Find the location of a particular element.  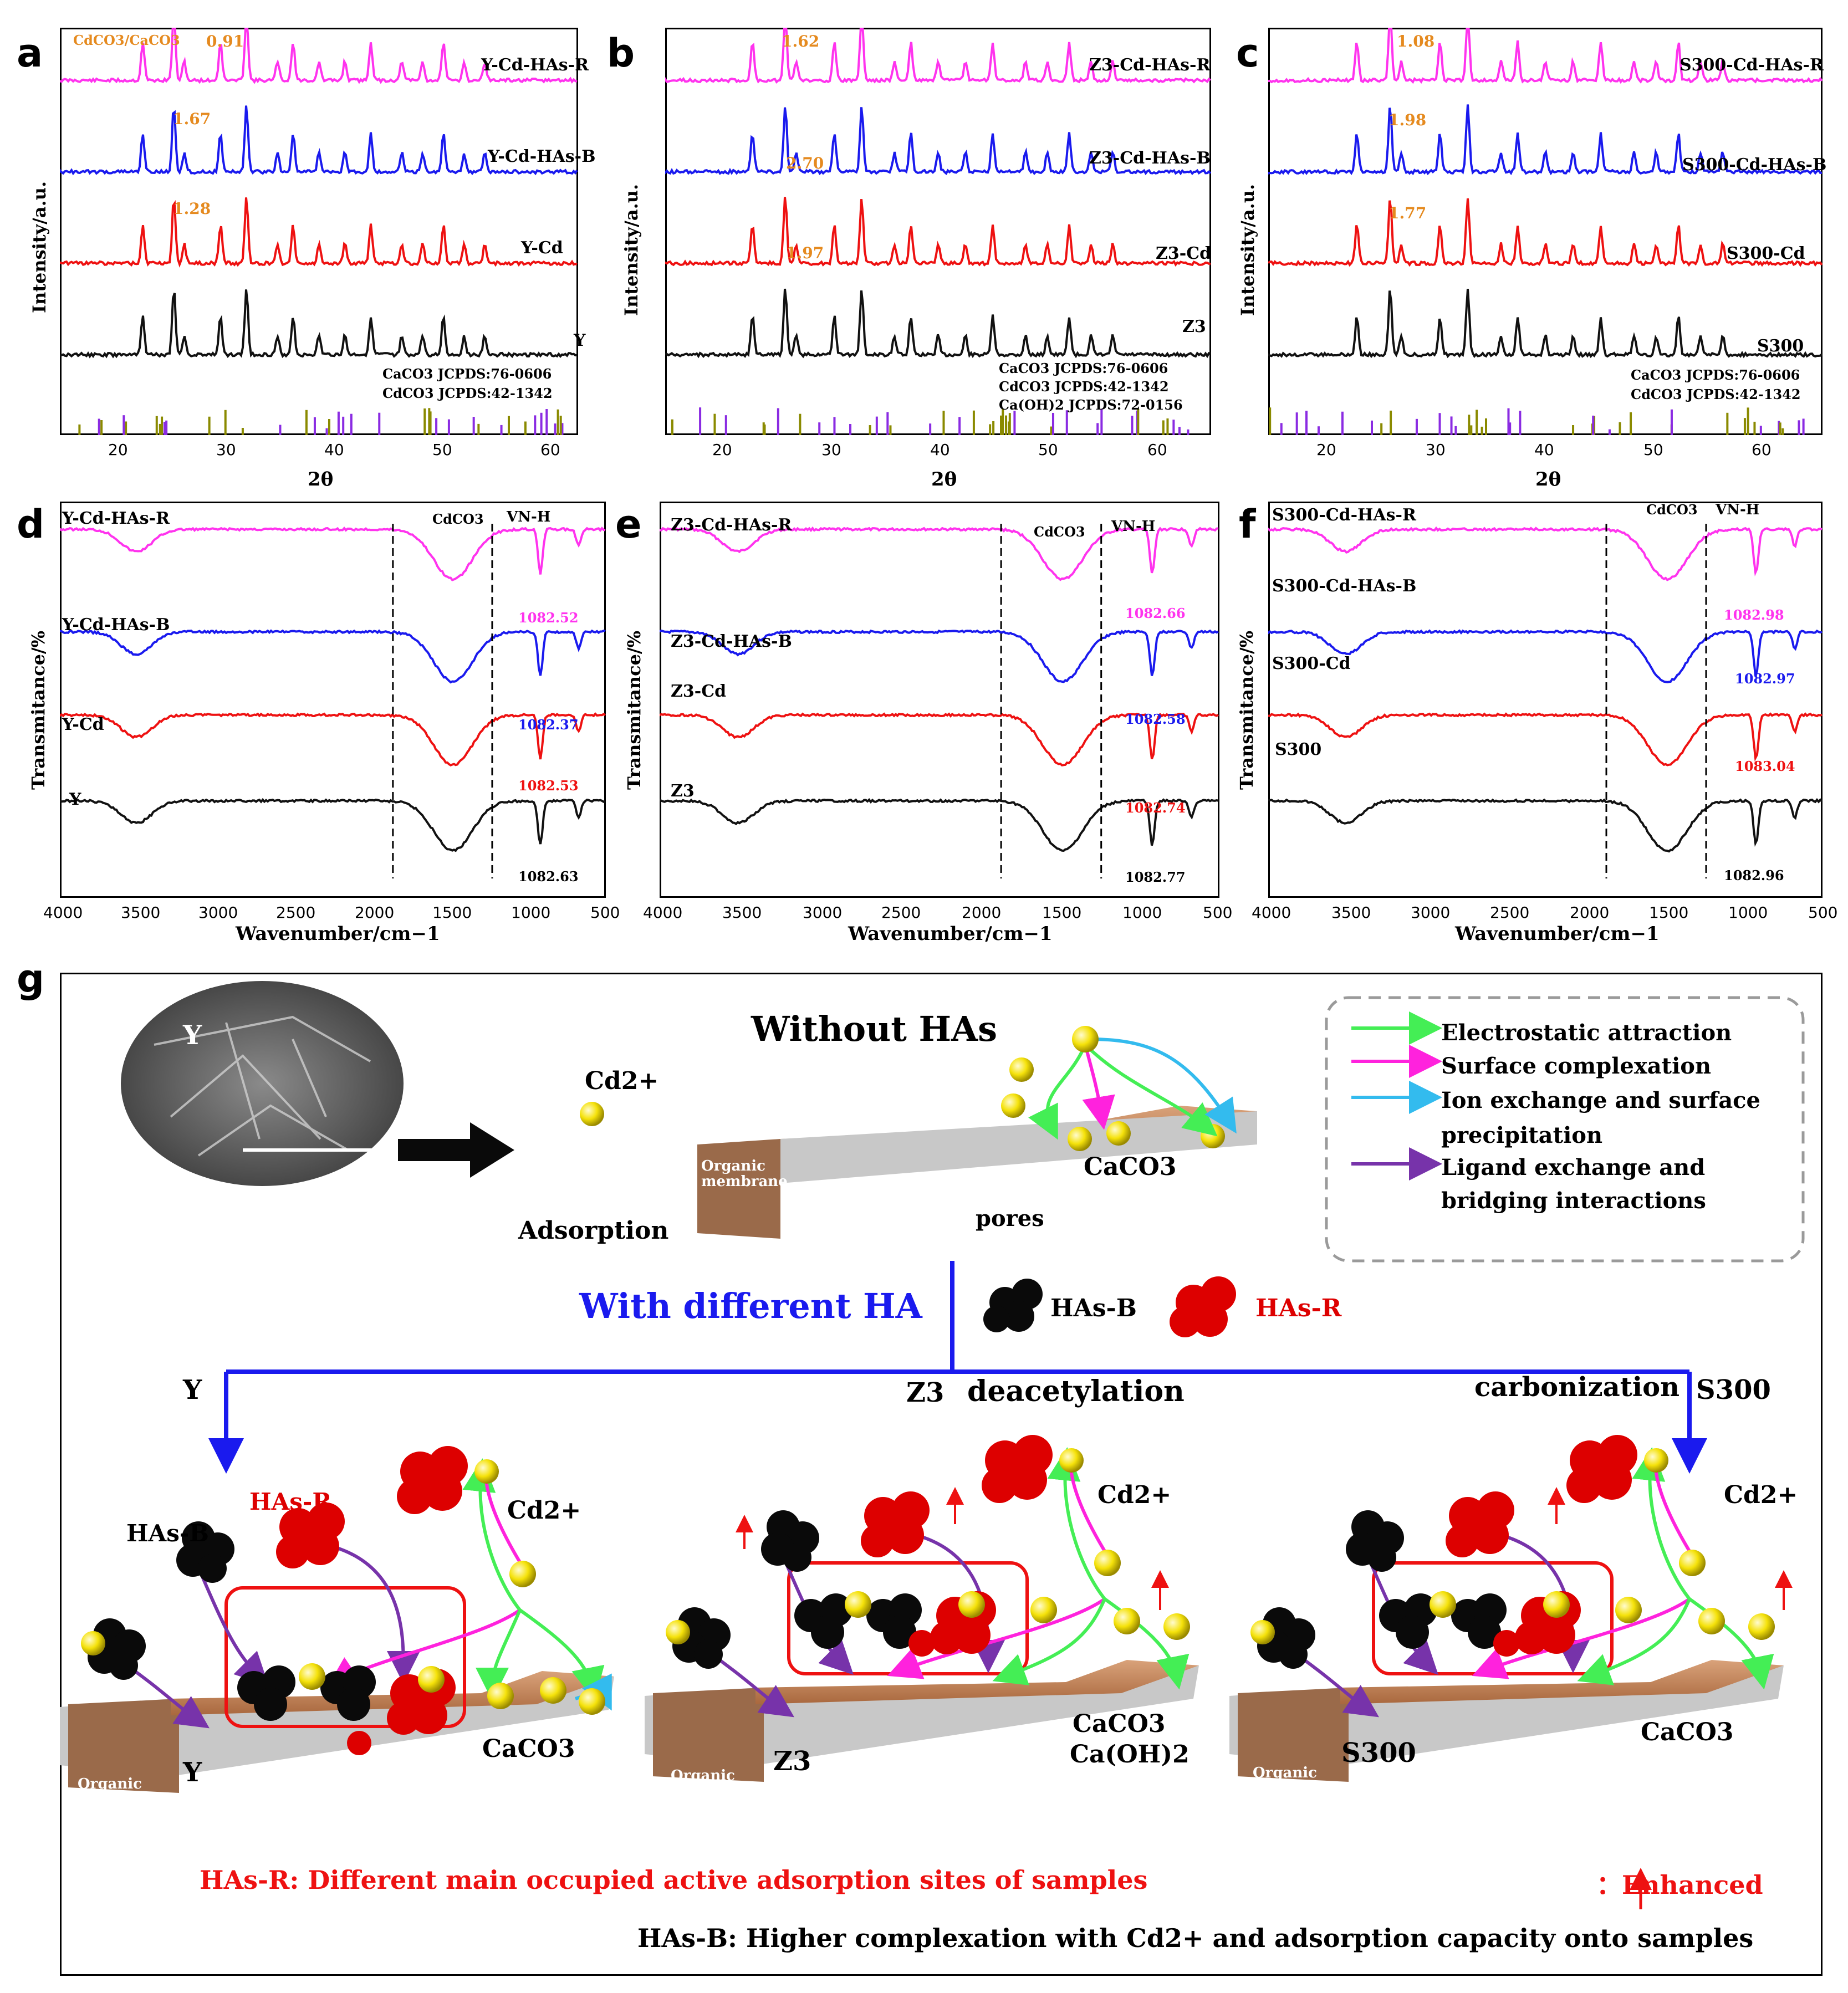

branch-s300-label: S300 is located at coordinates (1733, 1390).